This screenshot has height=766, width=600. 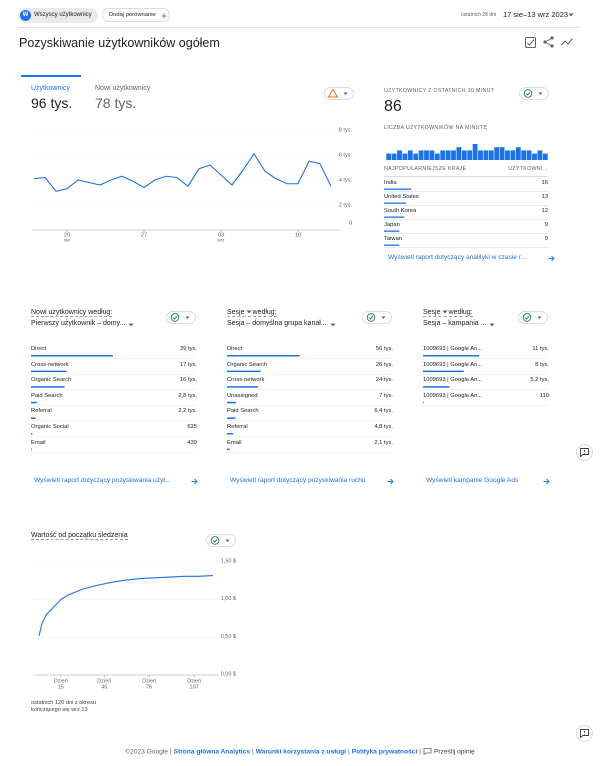 What do you see at coordinates (384, 752) in the screenshot?
I see `footer-link: Polityka prywatności` at bounding box center [384, 752].